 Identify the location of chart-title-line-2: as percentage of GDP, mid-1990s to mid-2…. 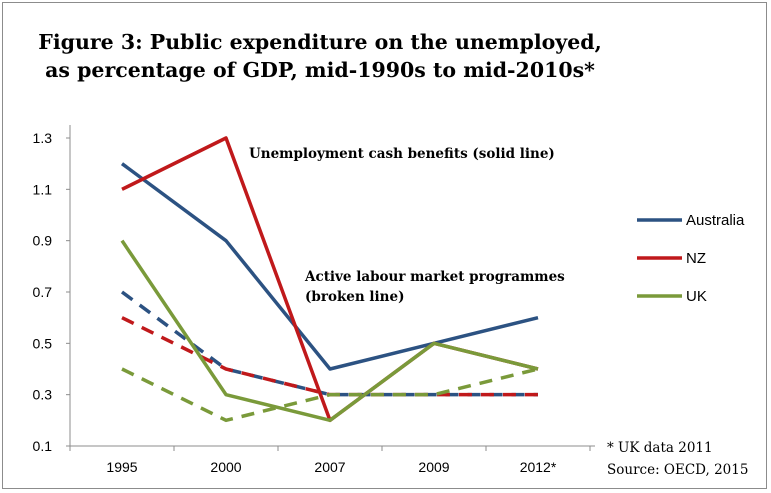
(320, 70).